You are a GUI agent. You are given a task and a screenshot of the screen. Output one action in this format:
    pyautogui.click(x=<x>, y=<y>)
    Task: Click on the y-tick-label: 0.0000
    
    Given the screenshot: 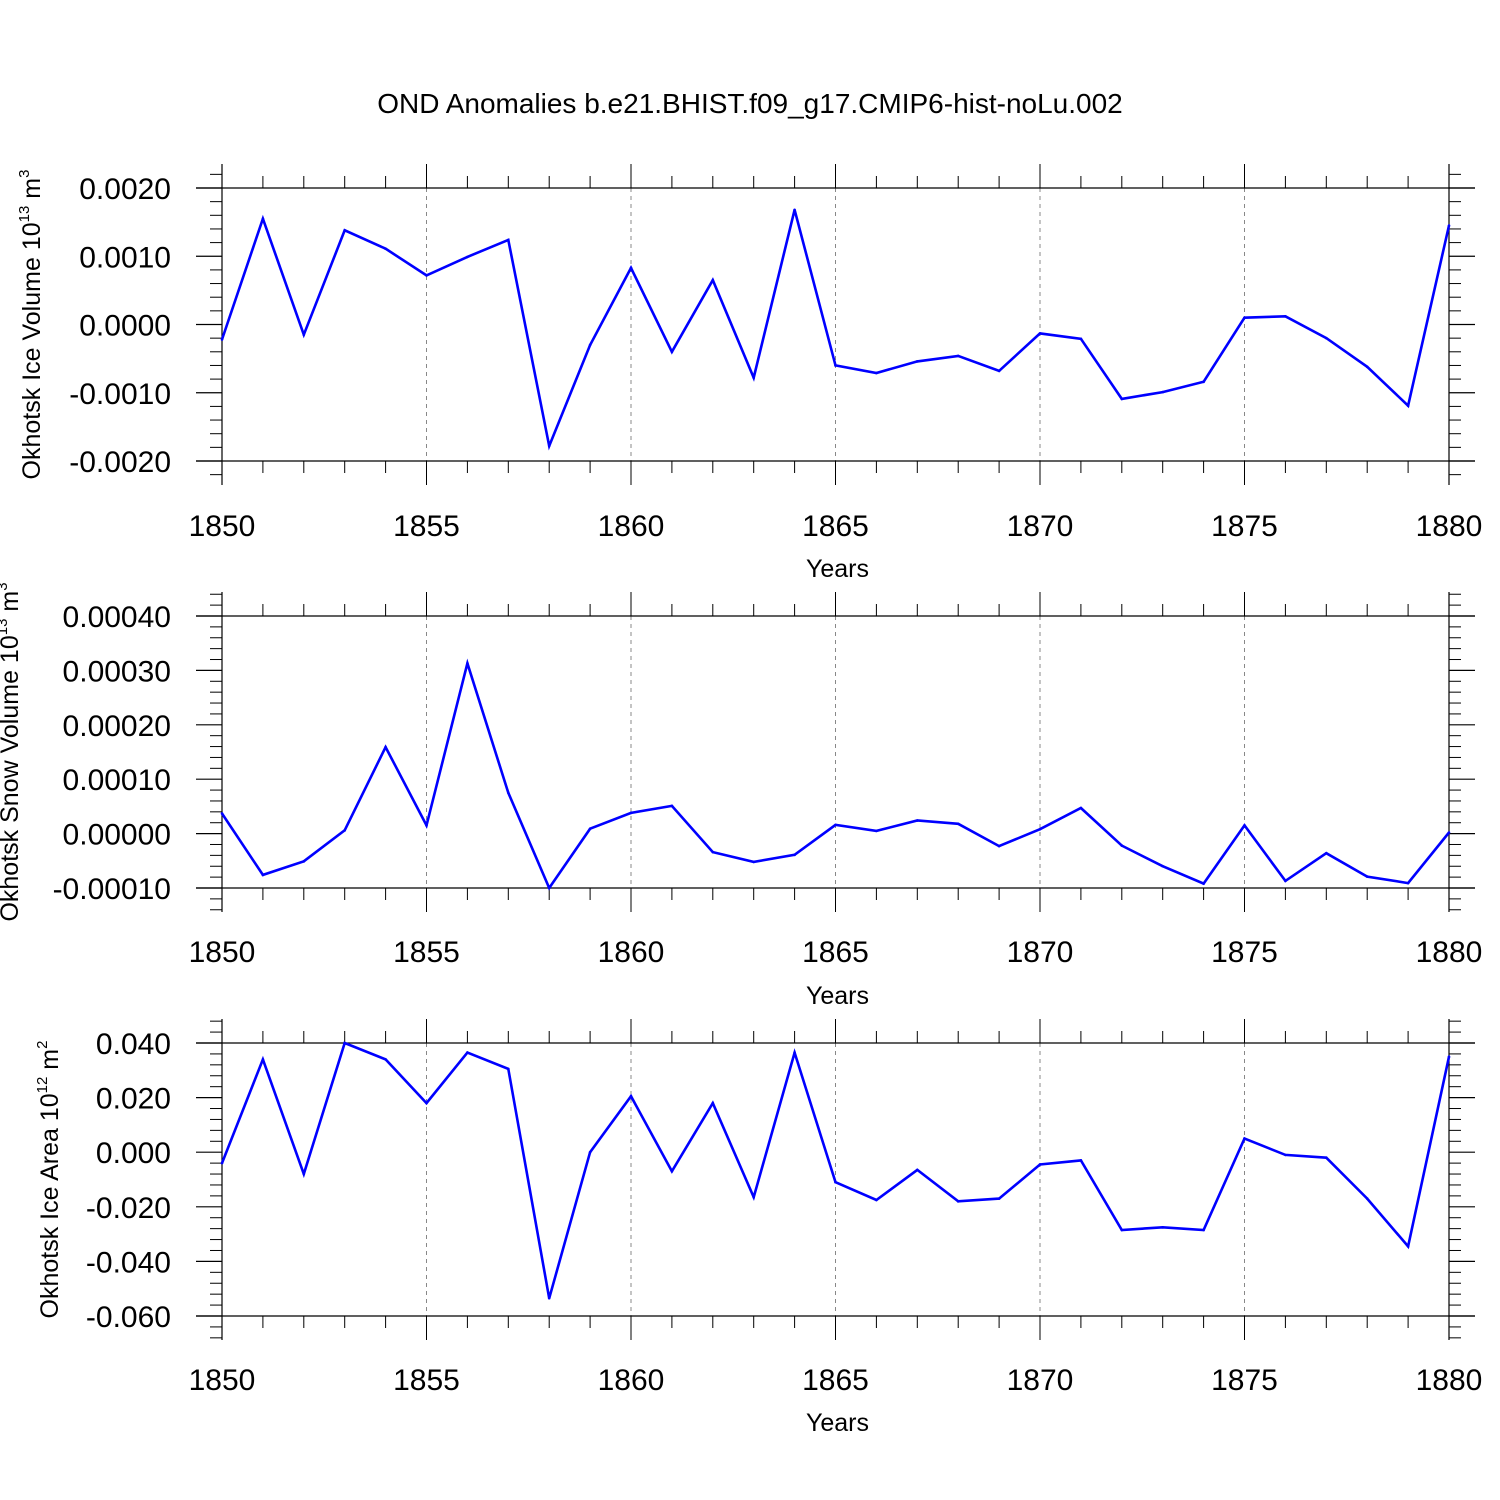 What is the action you would take?
    pyautogui.click(x=125, y=326)
    